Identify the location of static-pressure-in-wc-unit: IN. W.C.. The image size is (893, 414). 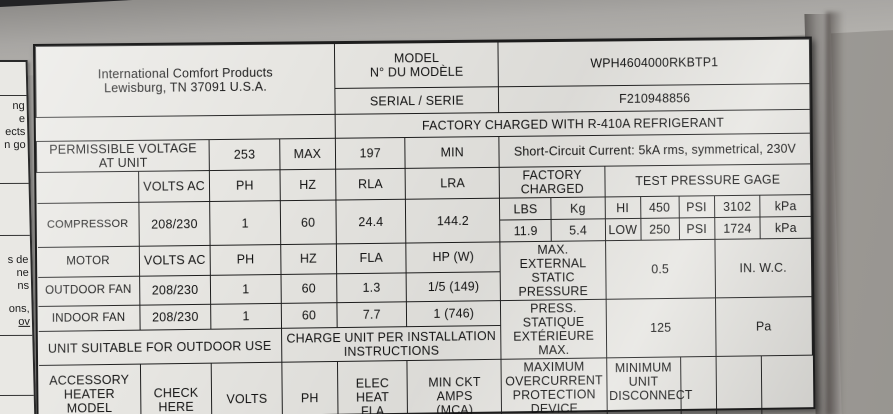
(763, 268).